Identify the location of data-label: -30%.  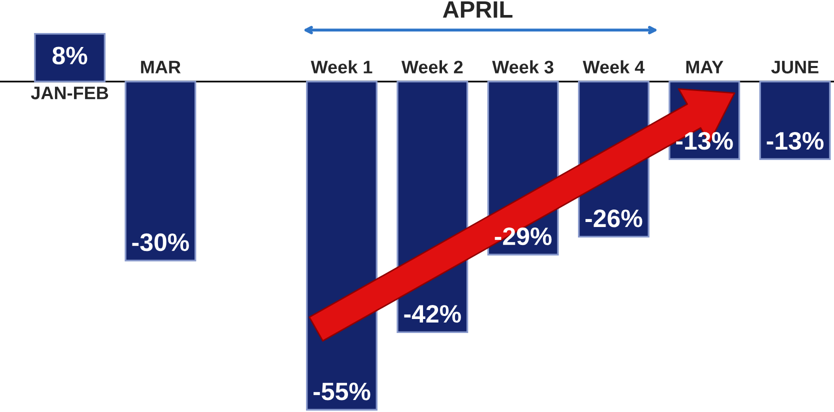
(160, 242).